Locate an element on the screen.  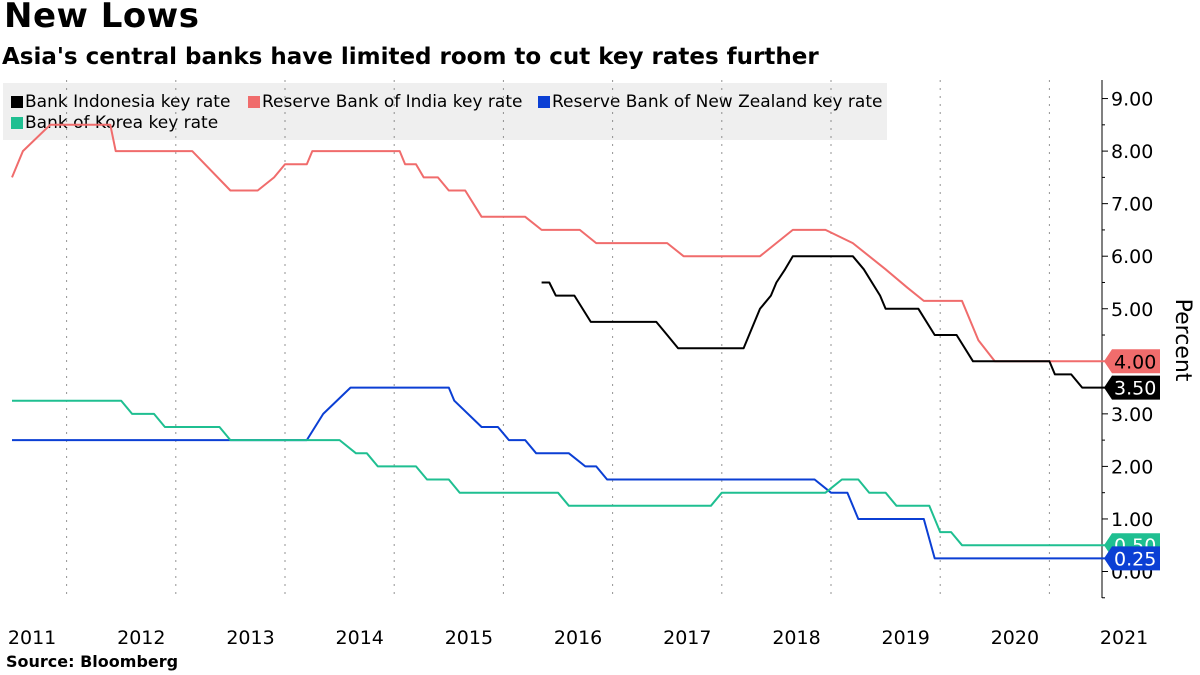
chart-title: New Lows is located at coordinates (102, 18).